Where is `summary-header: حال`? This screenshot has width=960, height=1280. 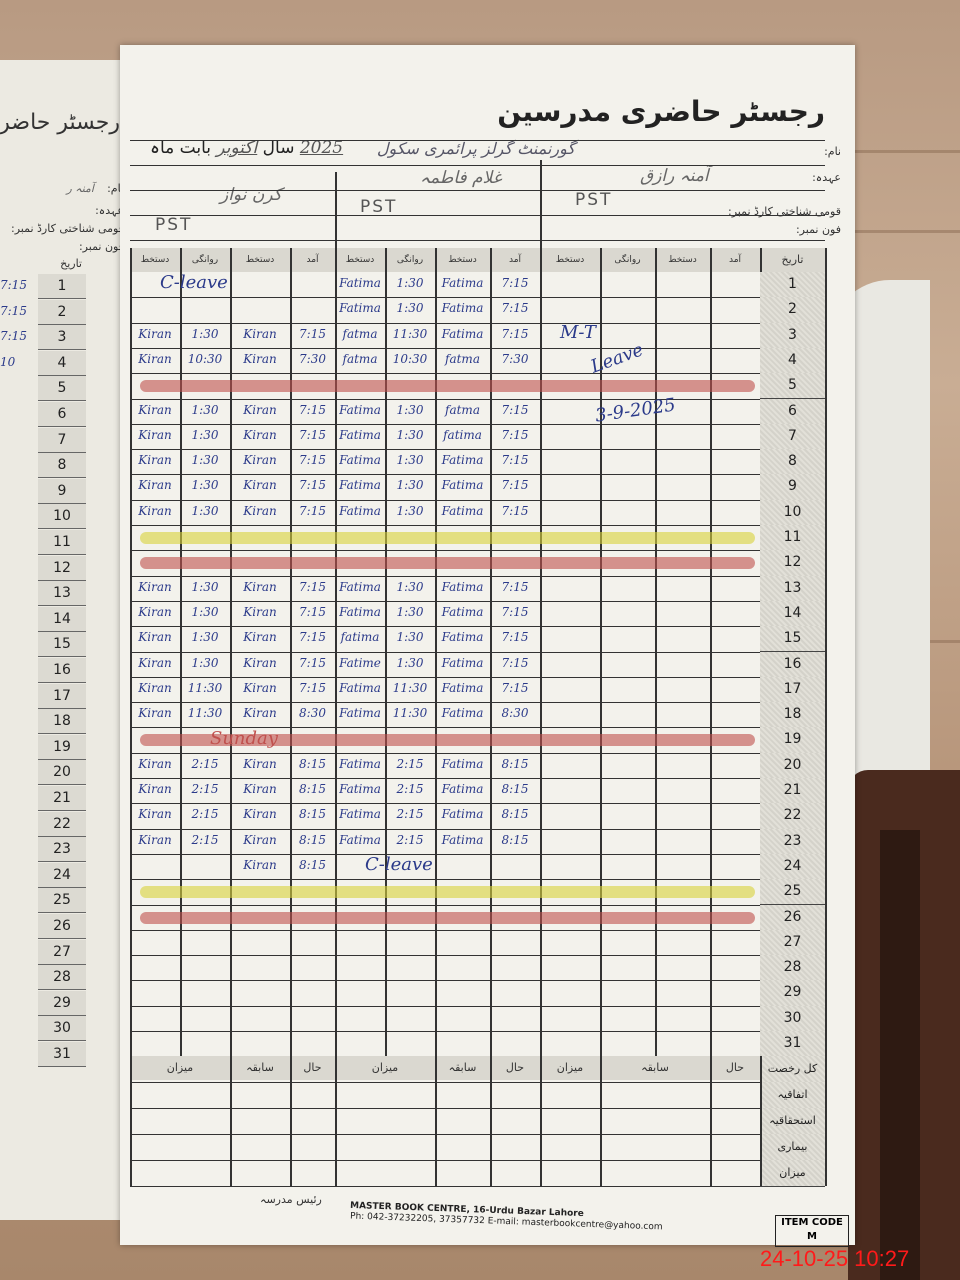 summary-header: حال is located at coordinates (313, 1068).